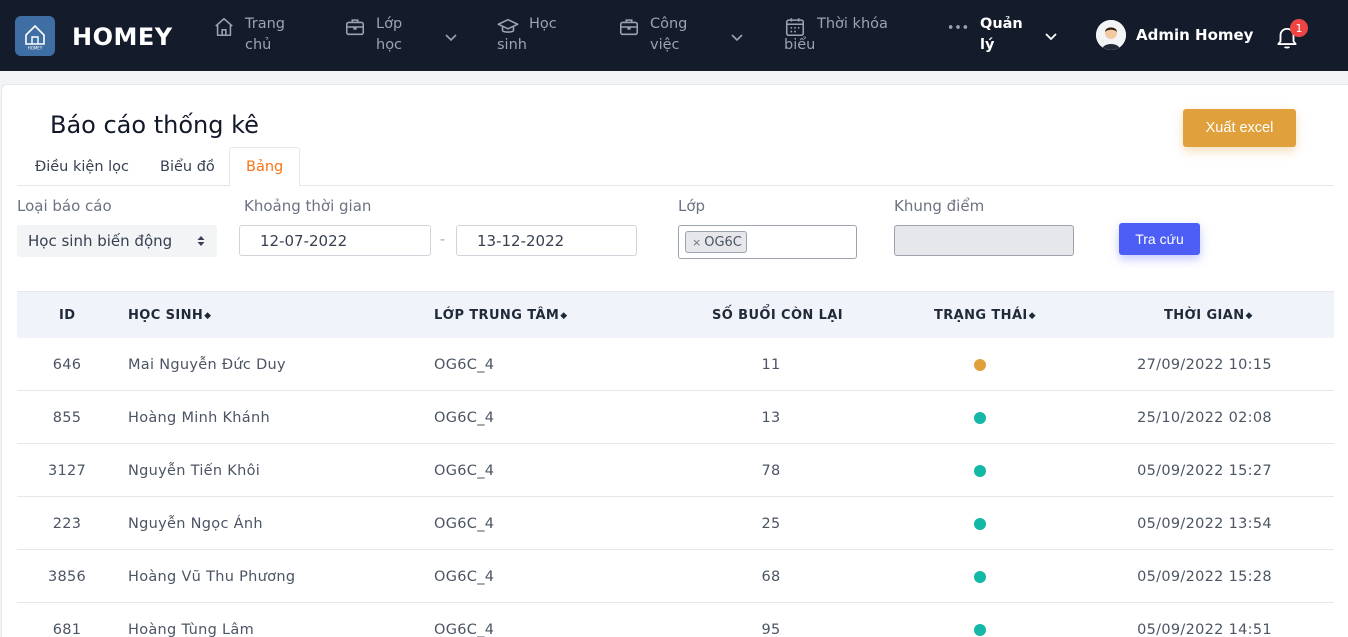  I want to click on cell-time: 05/09/2022 13:54, so click(1204, 523).